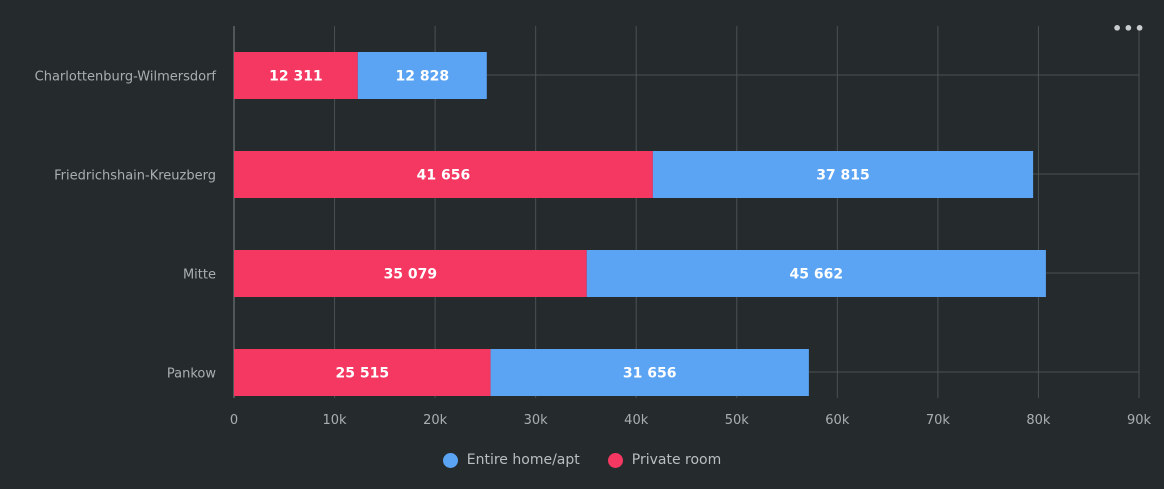 The height and width of the screenshot is (489, 1164). I want to click on category-label: Pankow, so click(191, 374).